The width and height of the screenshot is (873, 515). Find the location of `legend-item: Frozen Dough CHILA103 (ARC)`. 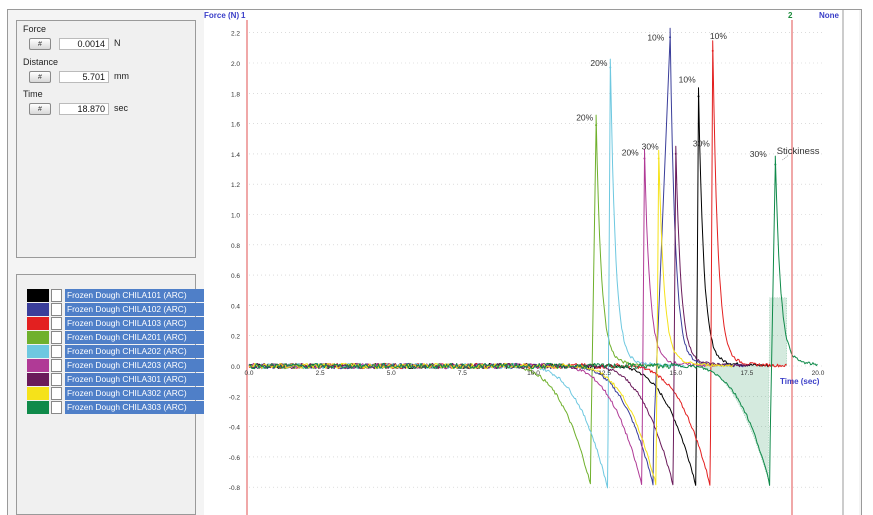

legend-item: Frozen Dough CHILA103 (ARC) is located at coordinates (118, 323).